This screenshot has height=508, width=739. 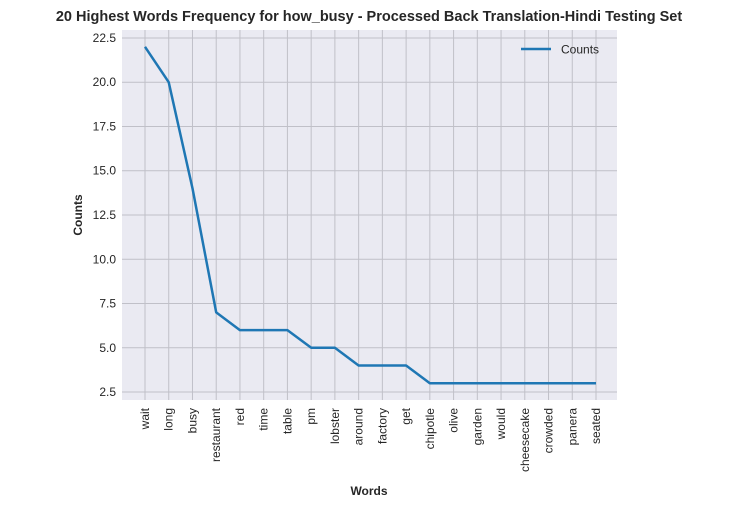 I want to click on y-axis-label: Counts, so click(x=78, y=215).